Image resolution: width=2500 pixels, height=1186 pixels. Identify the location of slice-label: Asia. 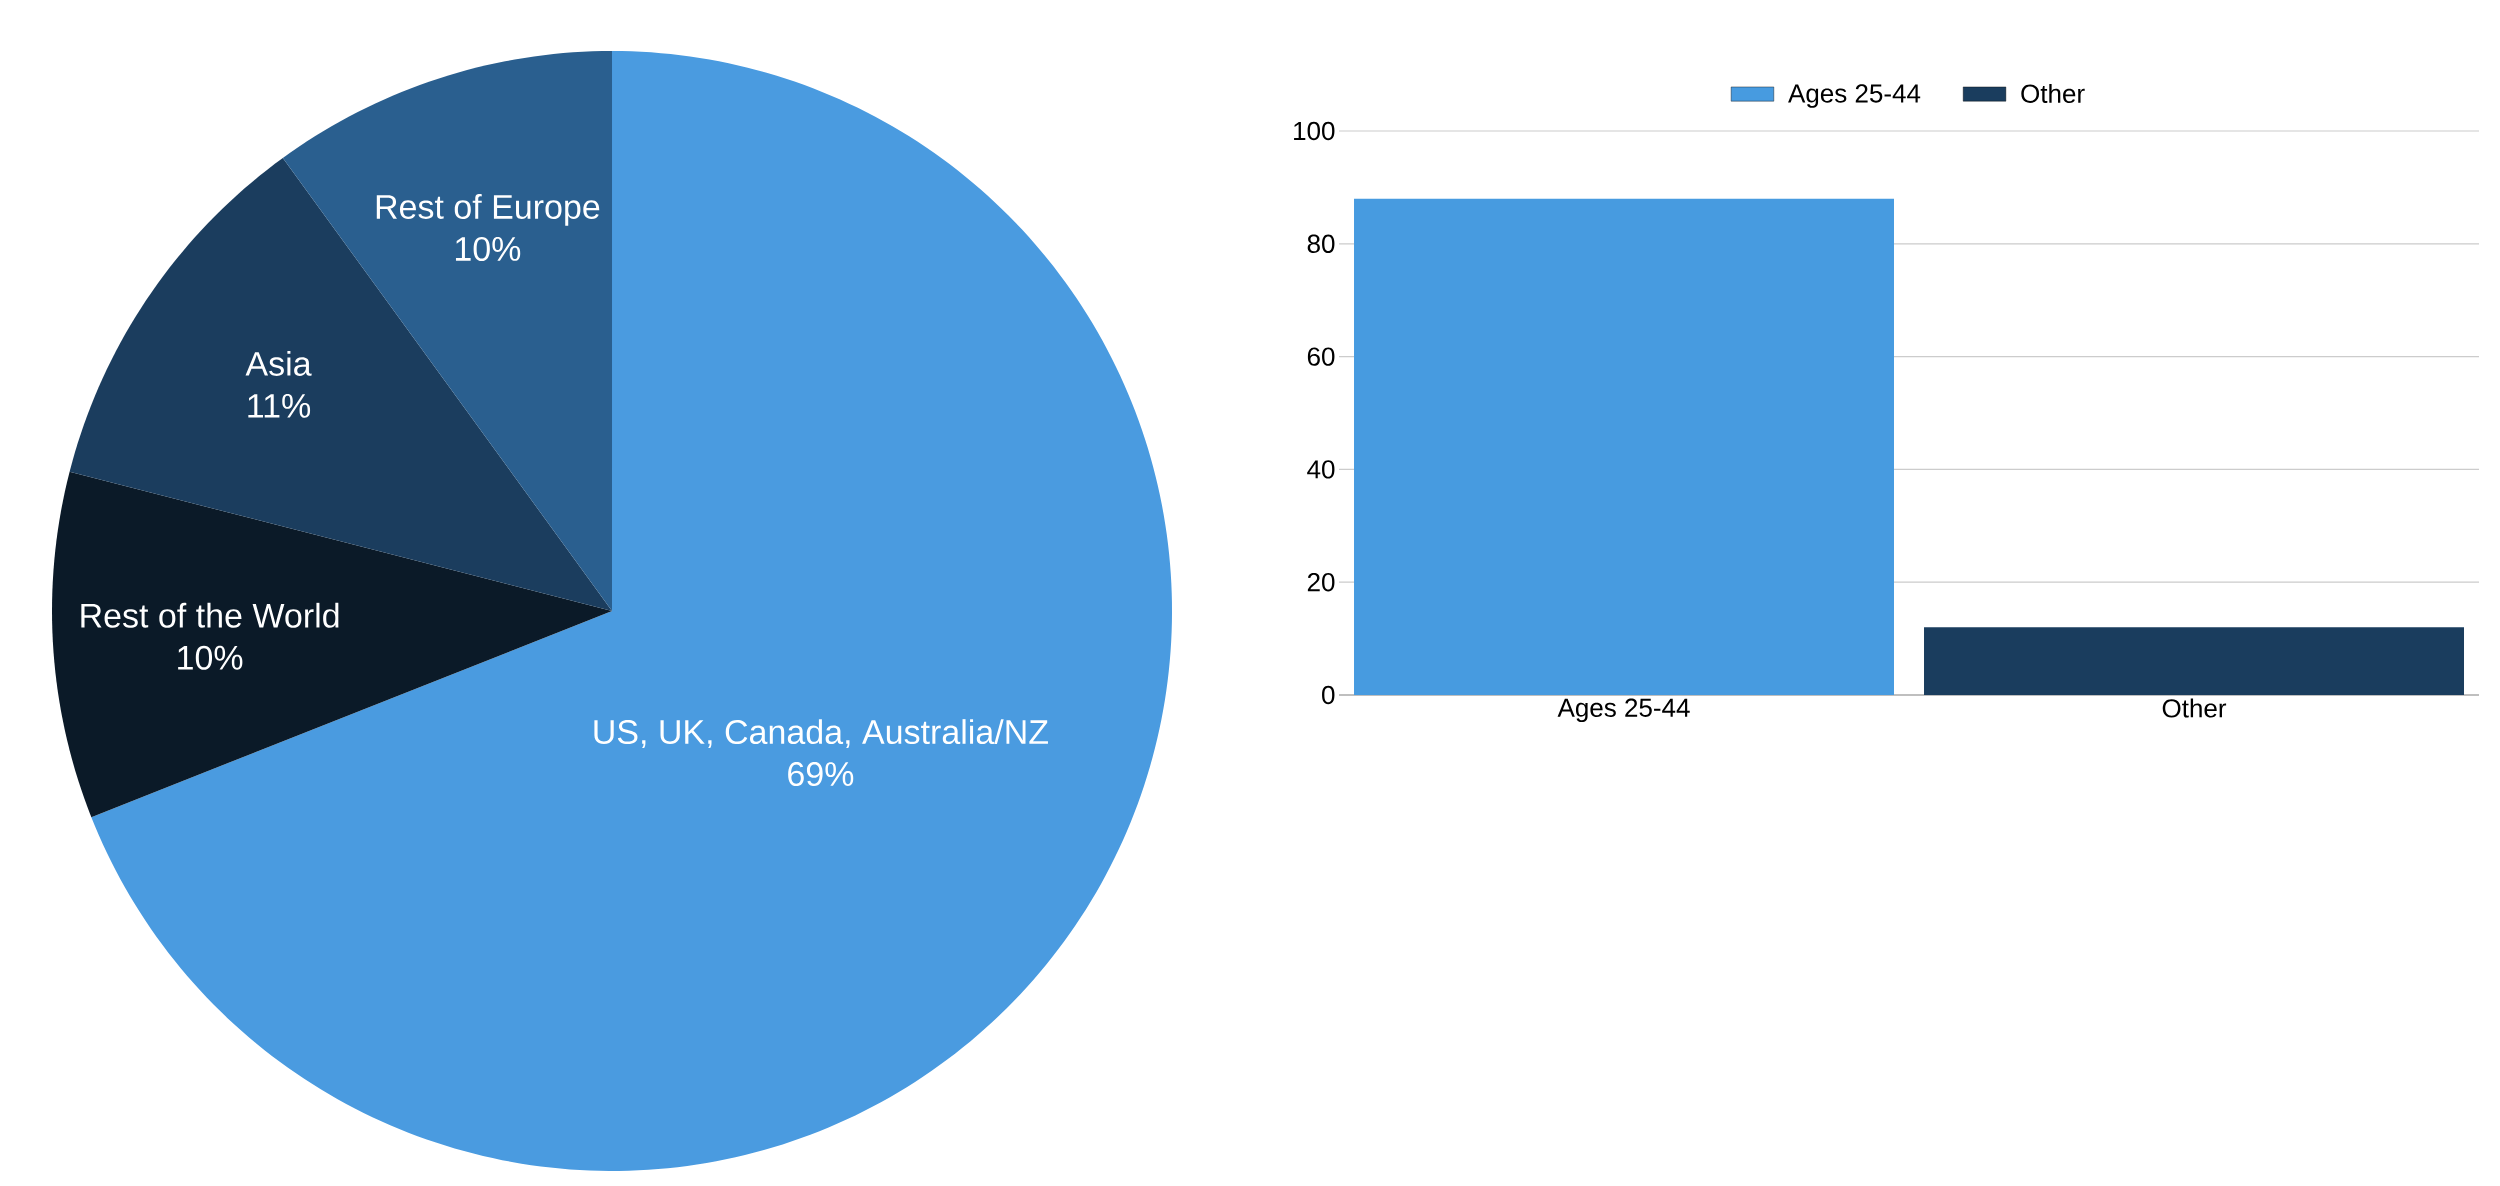
(278, 363).